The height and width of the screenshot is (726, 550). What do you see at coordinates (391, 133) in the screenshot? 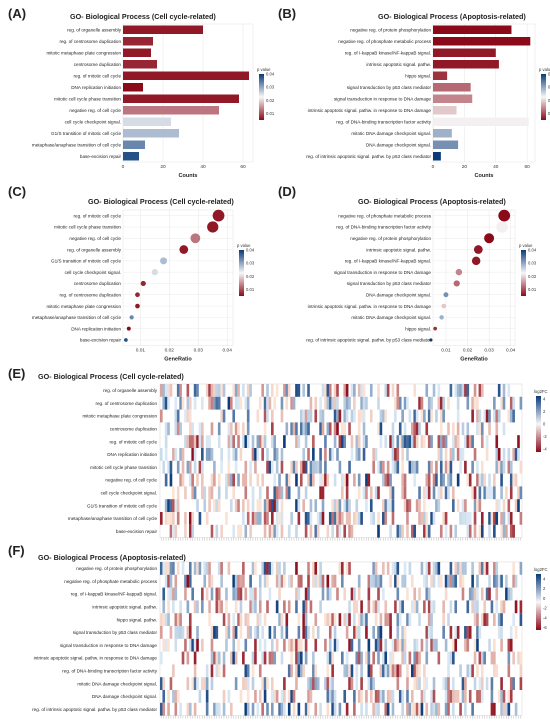
I see `category-label: mitotic DNA damage checkpoint signal.` at bounding box center [391, 133].